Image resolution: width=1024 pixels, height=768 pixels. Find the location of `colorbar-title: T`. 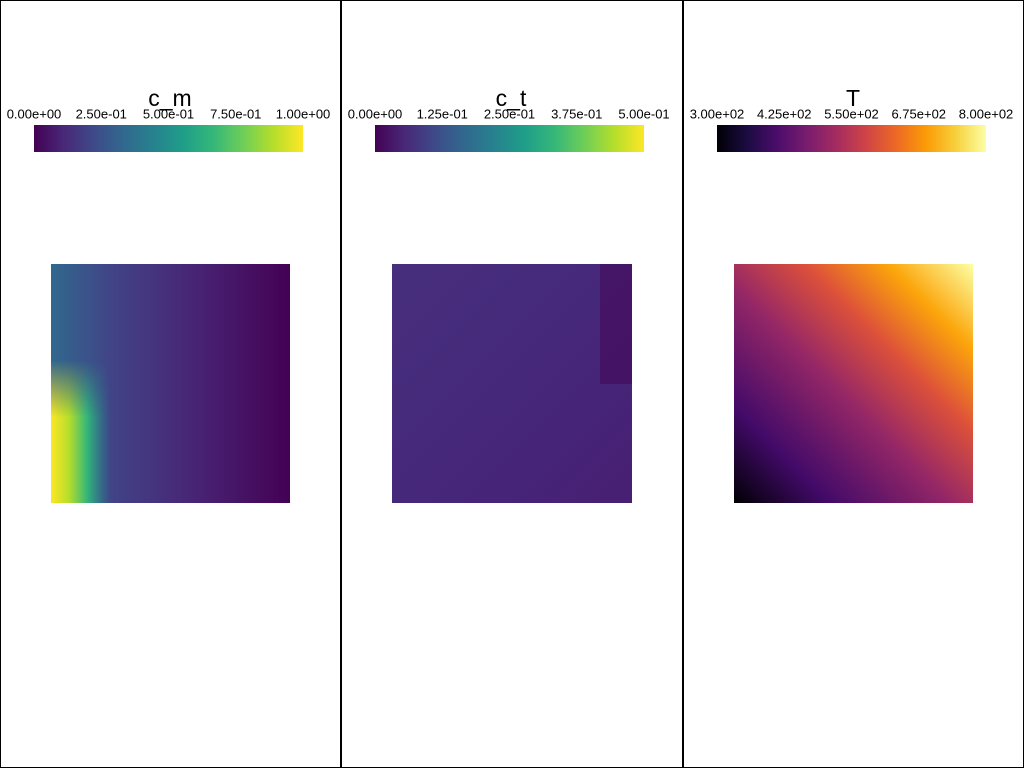

colorbar-title: T is located at coordinates (853, 98).